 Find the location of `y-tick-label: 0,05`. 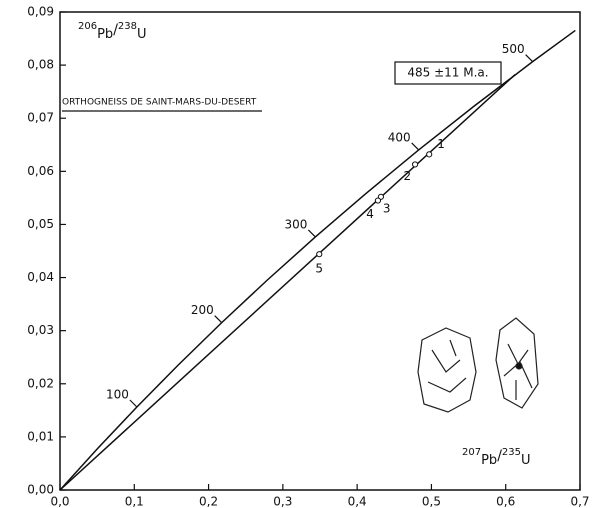

y-tick-label: 0,05 is located at coordinates (40, 224).